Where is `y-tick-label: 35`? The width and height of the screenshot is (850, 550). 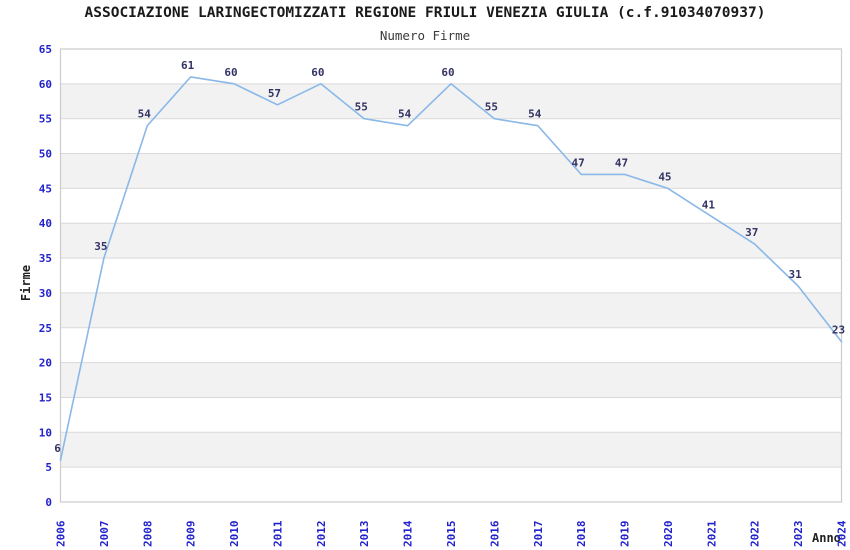 y-tick-label: 35 is located at coordinates (45, 258).